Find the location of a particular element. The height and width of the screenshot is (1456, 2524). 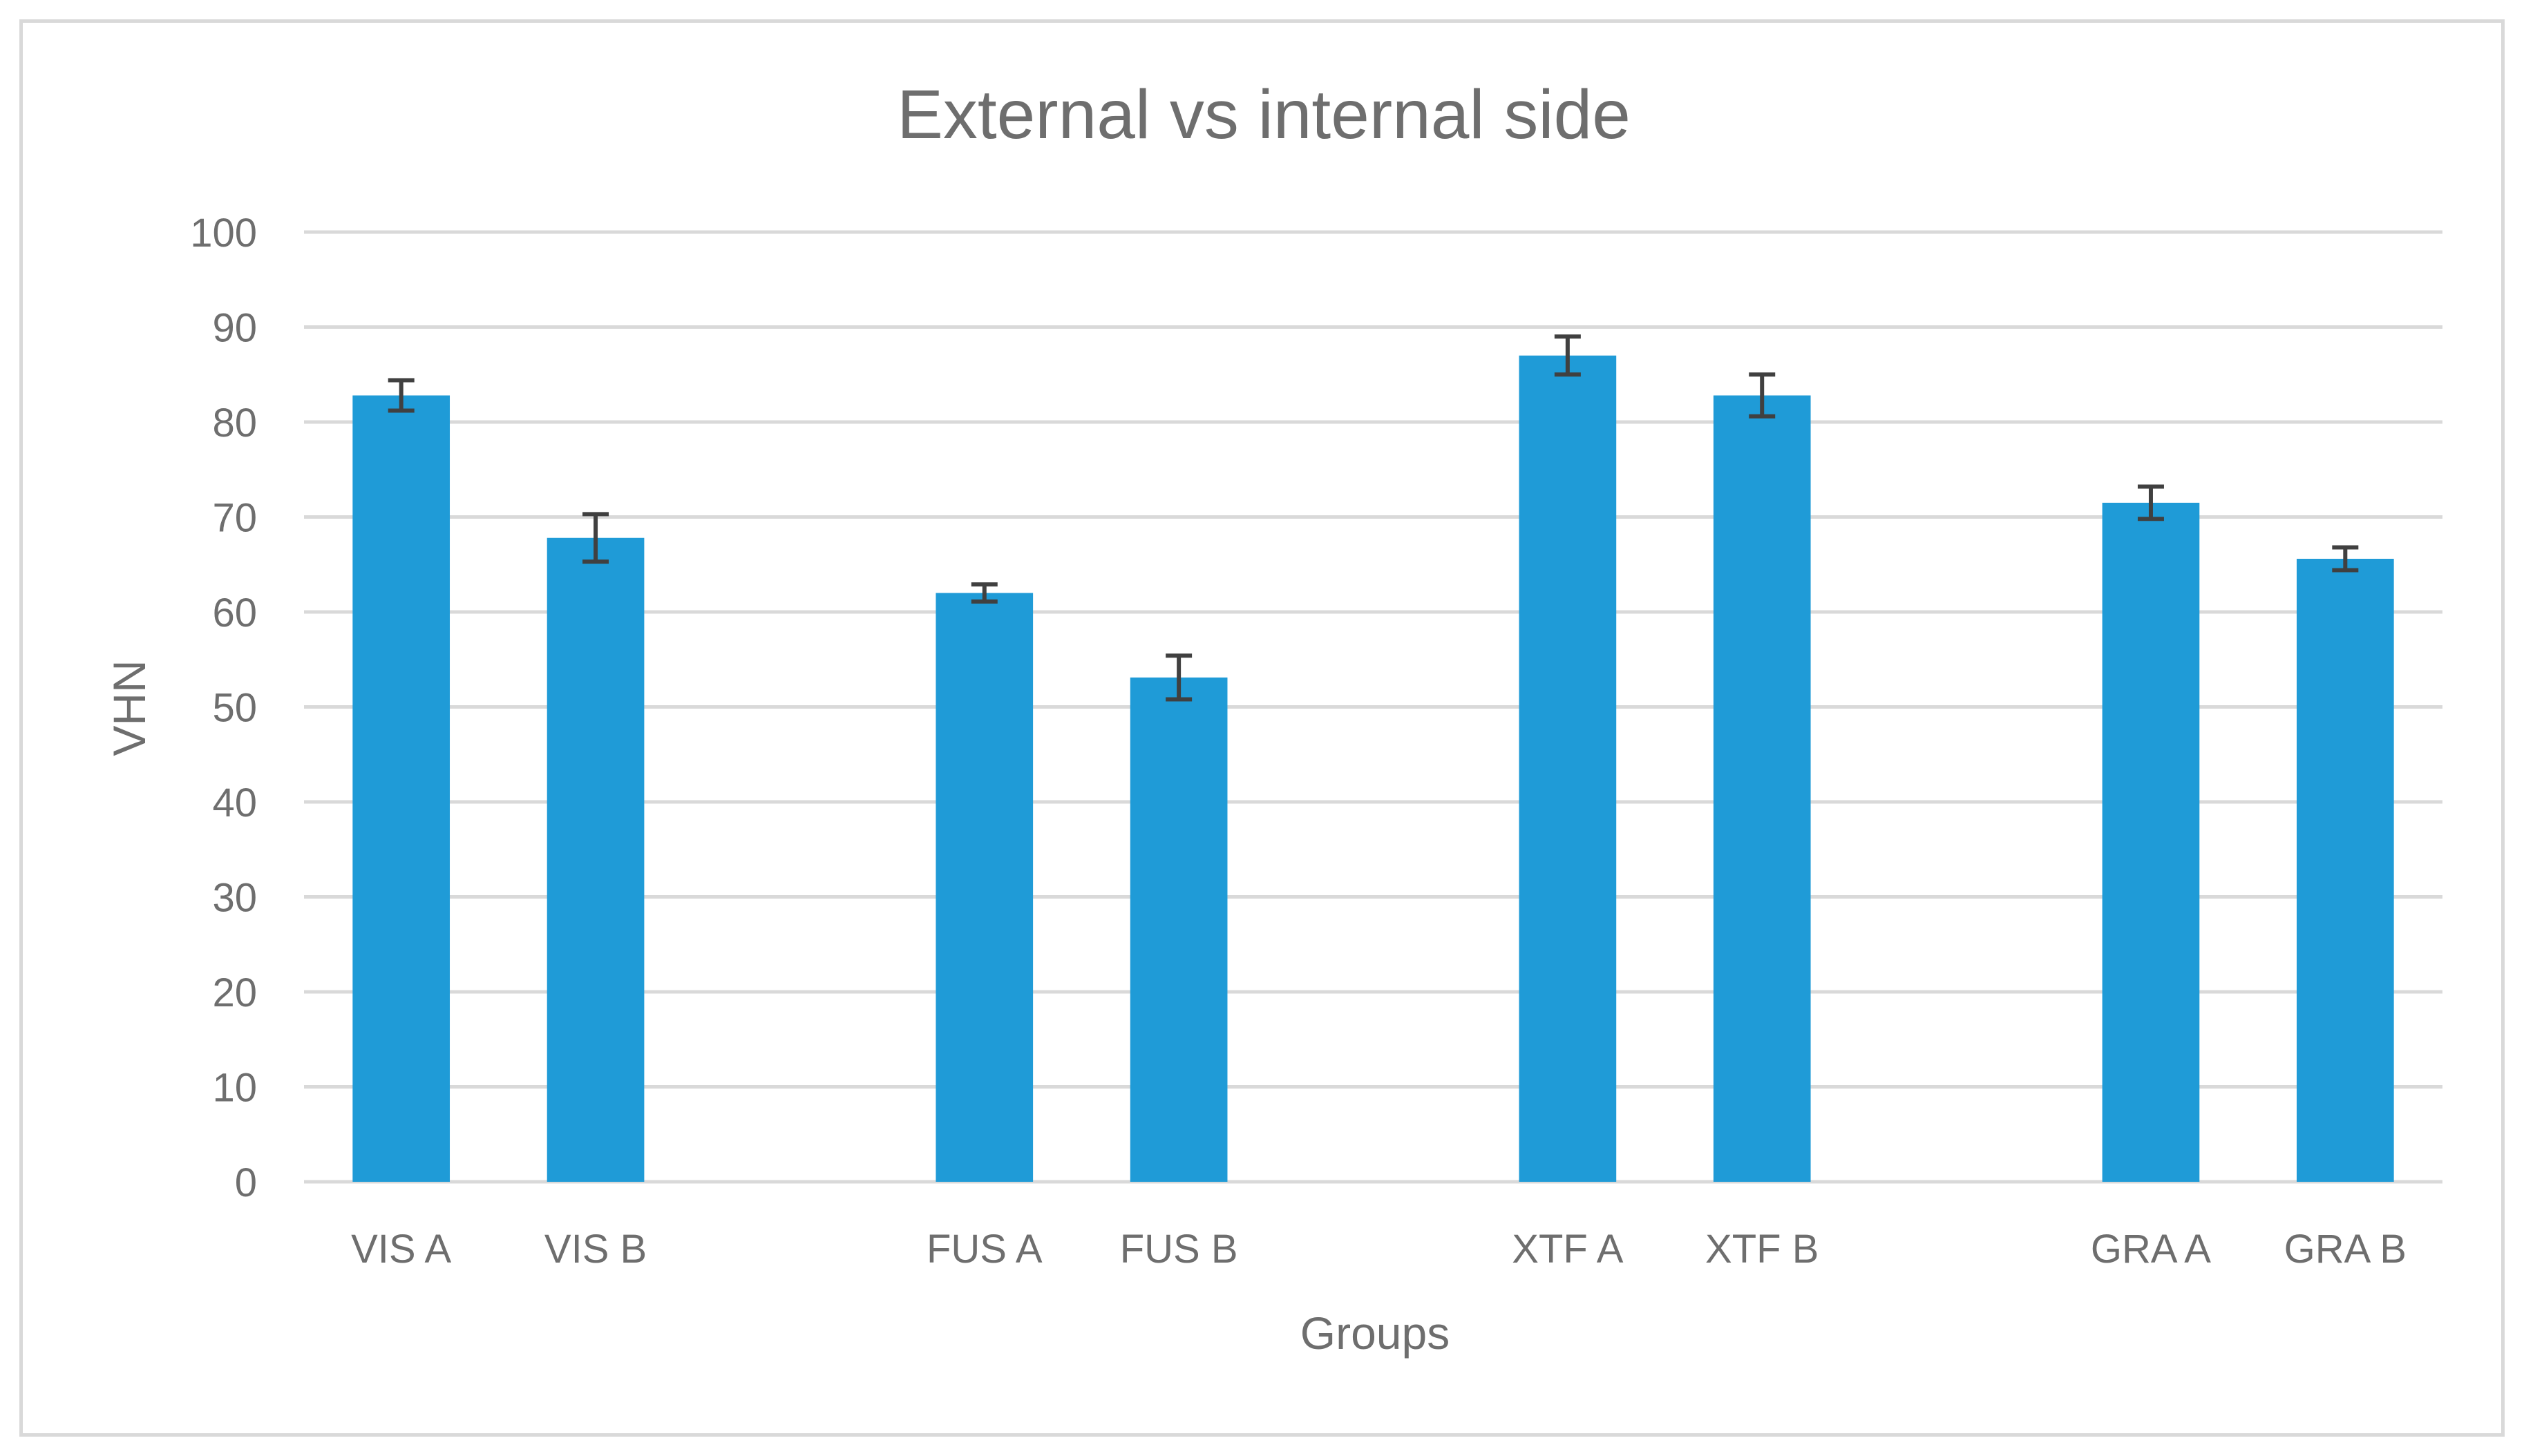

y-tick-label: 50 is located at coordinates (234, 708).